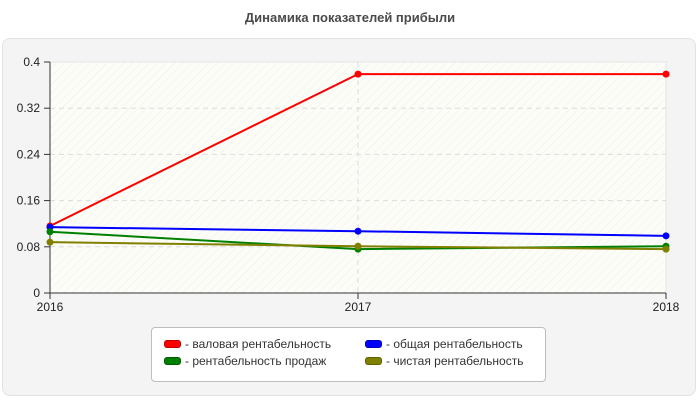 The width and height of the screenshot is (700, 400). Describe the element at coordinates (29, 108) in the screenshot. I see `y-tick-label: 0.32` at that location.